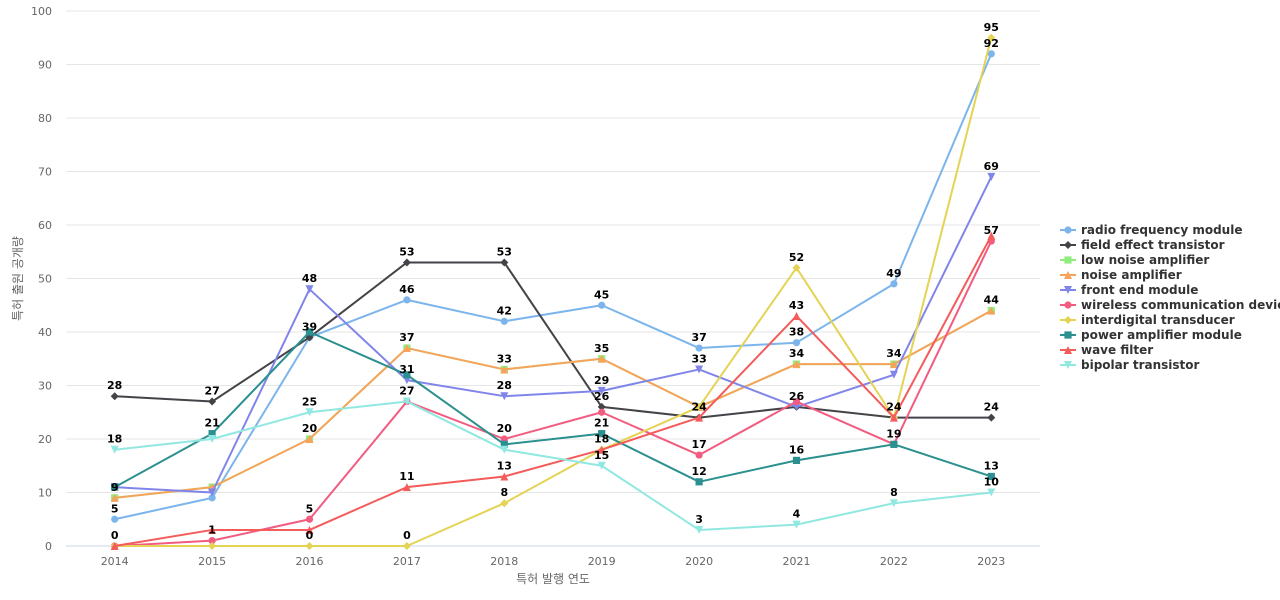 The width and height of the screenshot is (1280, 600). I want to click on legend-item: noise amplifier, so click(1121, 275).